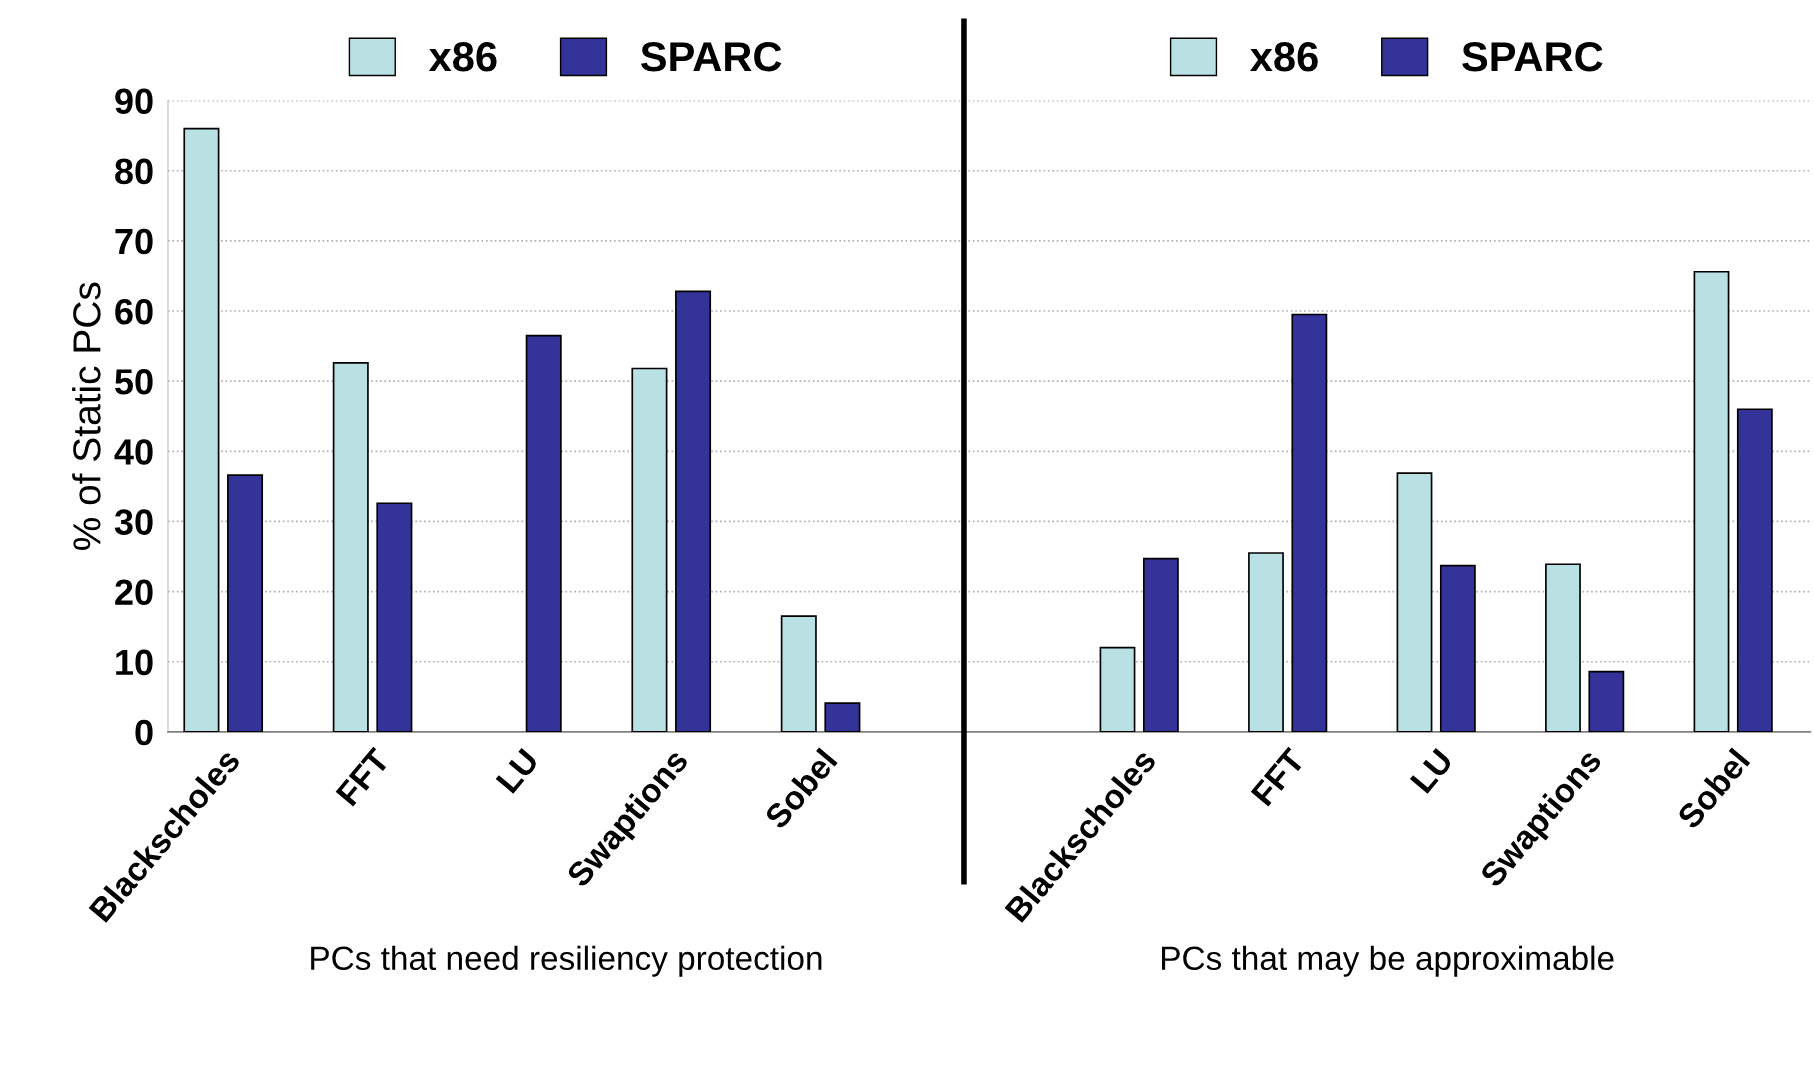  Describe the element at coordinates (134, 382) in the screenshot. I see `y-tick-label: 50` at that location.